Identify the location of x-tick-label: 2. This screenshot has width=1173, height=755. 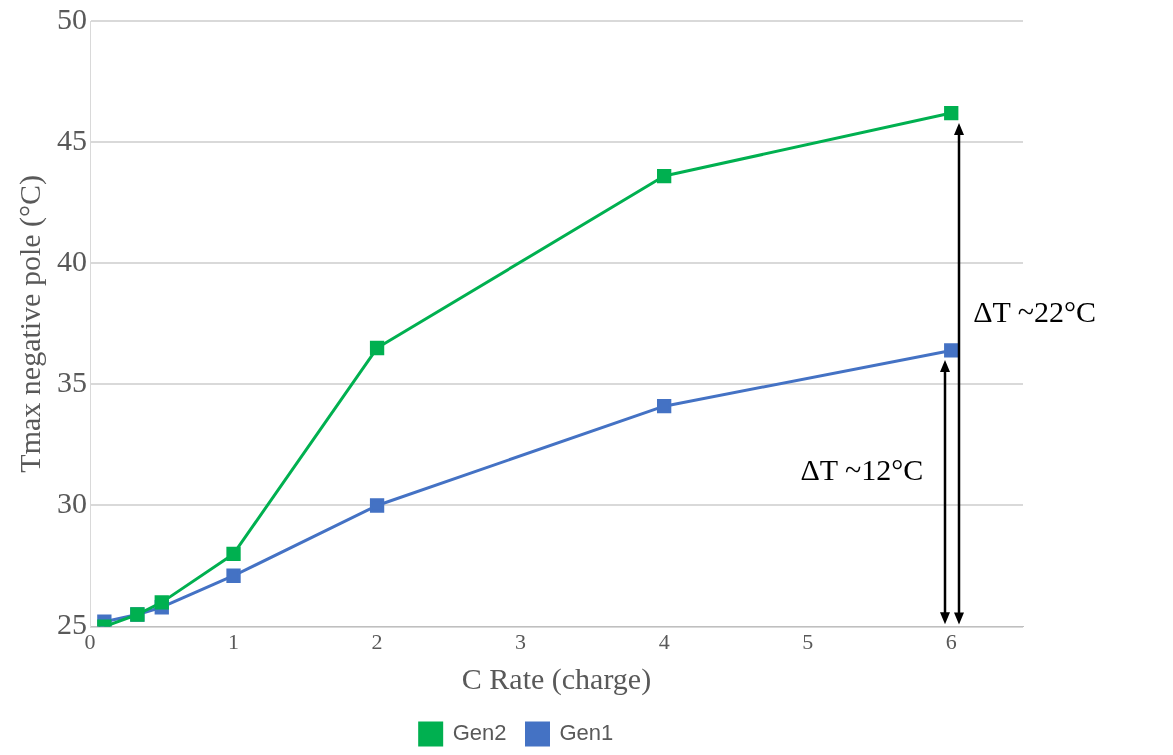
(377, 641).